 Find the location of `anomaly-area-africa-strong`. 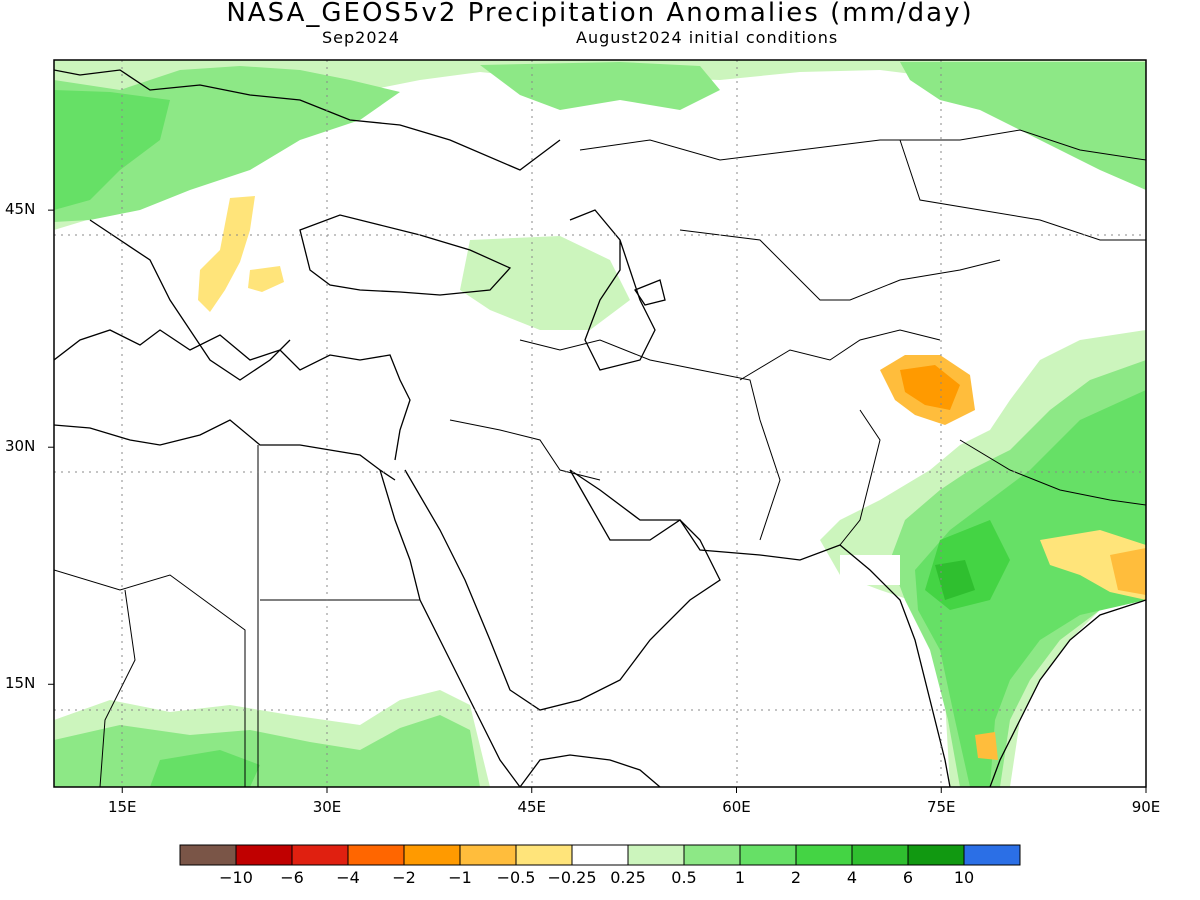

anomaly-area-africa-strong is located at coordinates (205, 768).